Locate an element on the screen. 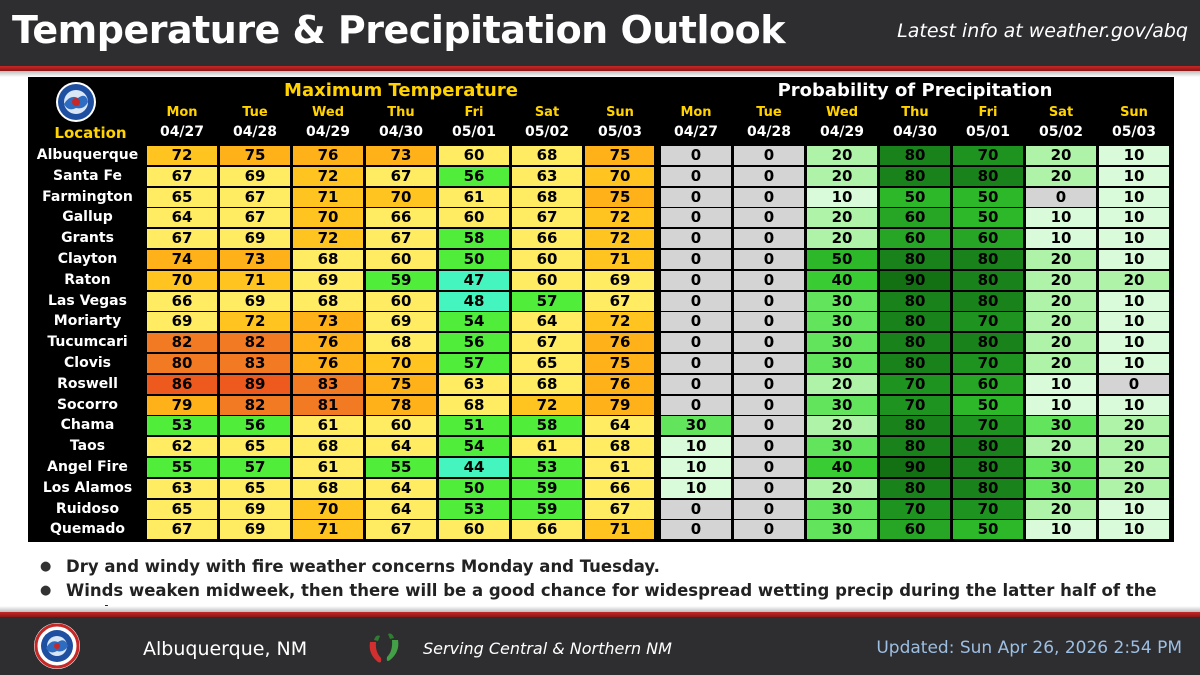 Image resolution: width=1200 pixels, height=675 pixels. table-row: Angel Fire 55 57 61 55 44 53 61 10 0 40 90 80 30 20 is located at coordinates (602, 467).